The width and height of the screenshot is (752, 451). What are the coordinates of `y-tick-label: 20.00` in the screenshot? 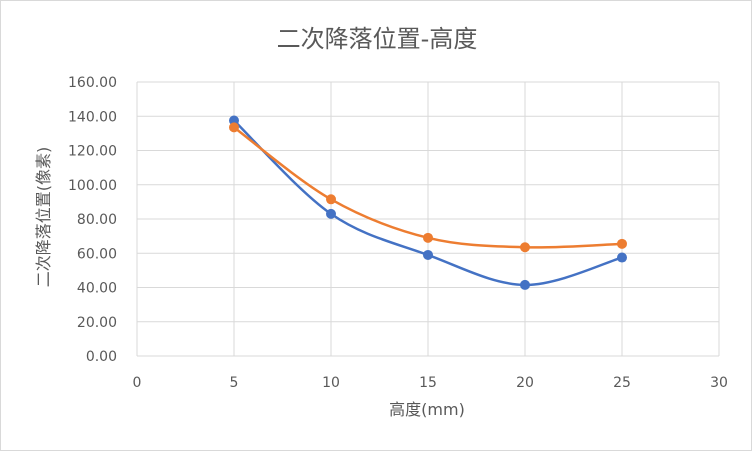 It's located at (97, 323).